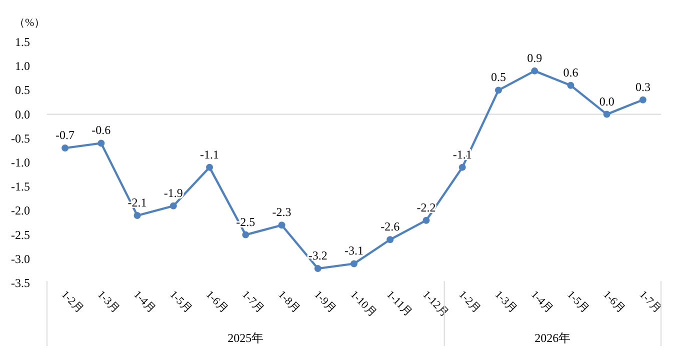 This screenshot has height=358, width=678. What do you see at coordinates (20, 187) in the screenshot?
I see `y-tick-label: -1.5` at bounding box center [20, 187].